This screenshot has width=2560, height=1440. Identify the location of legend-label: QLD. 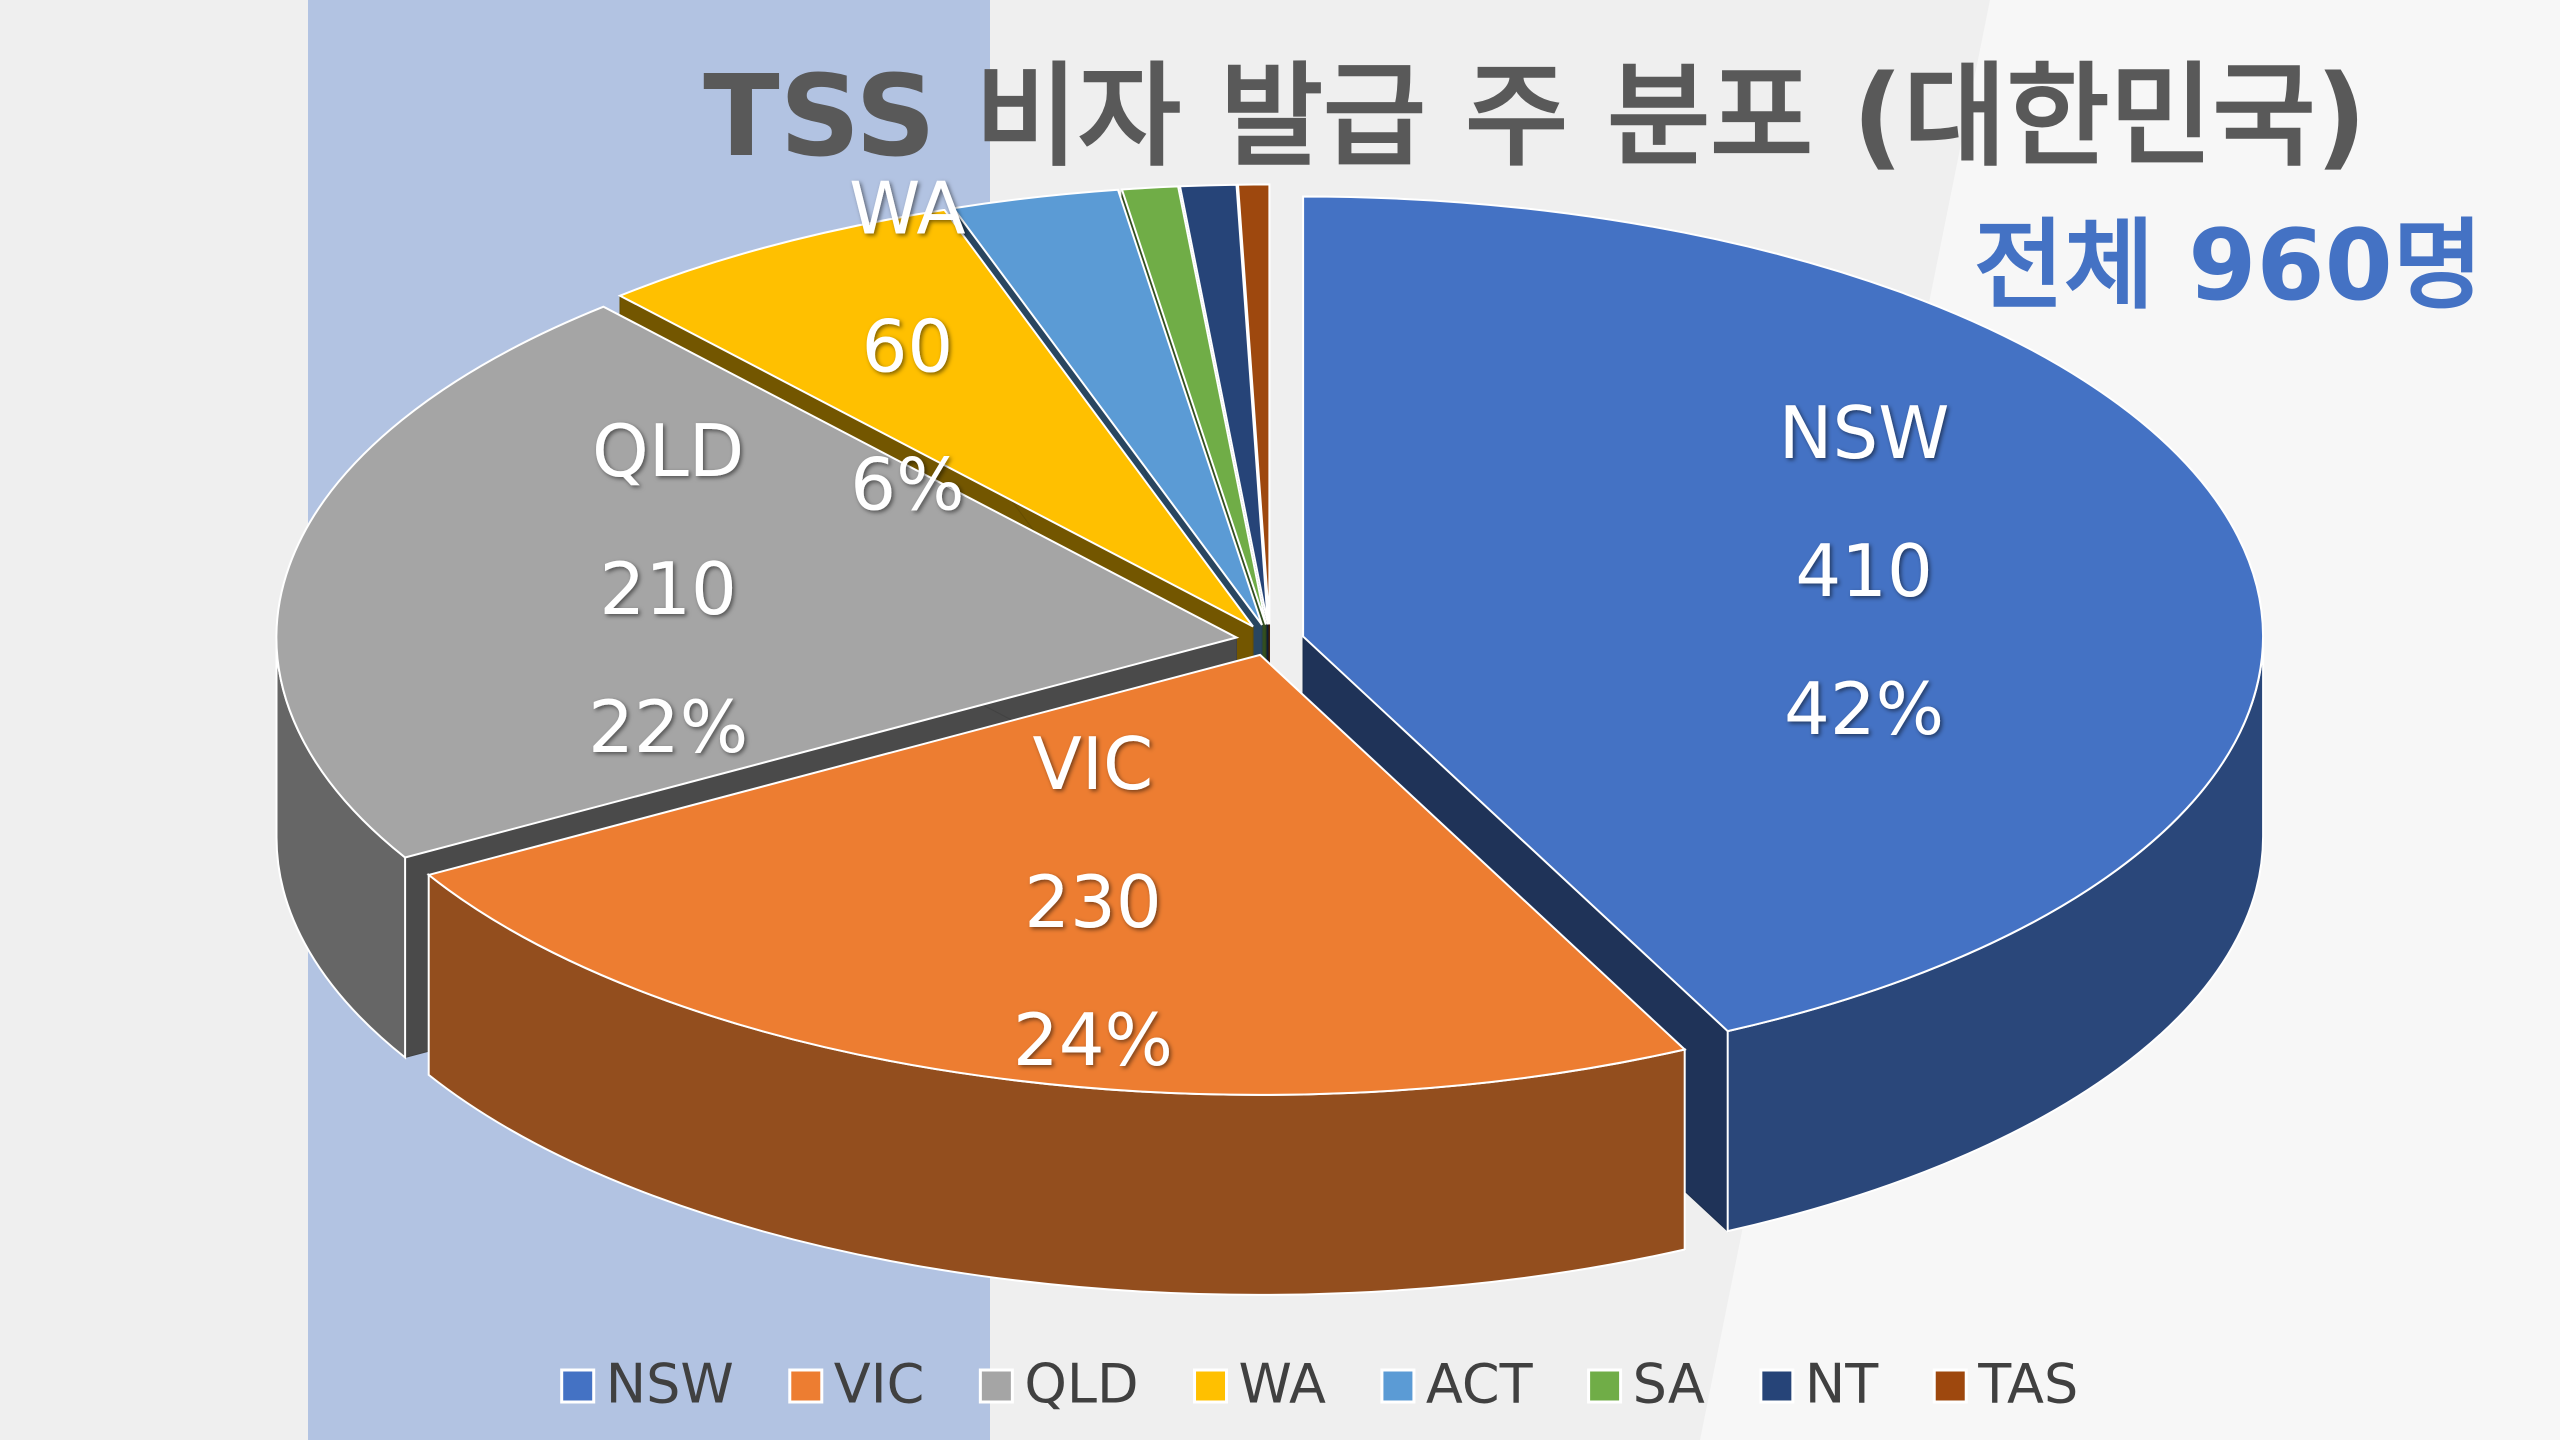
(1081, 1384).